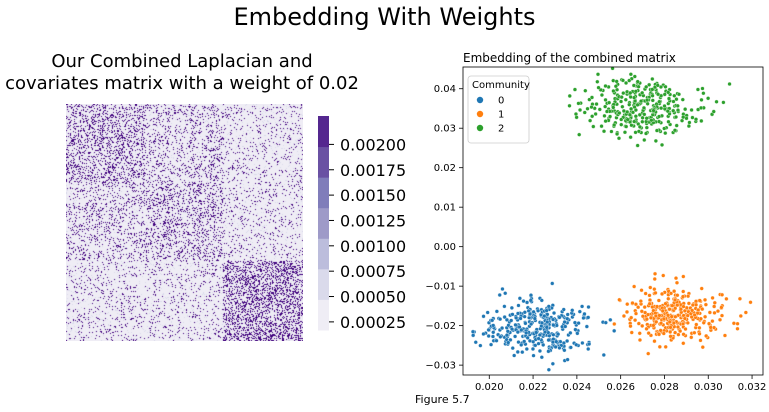 Image resolution: width=769 pixels, height=412 pixels. Describe the element at coordinates (498, 109) in the screenshot. I see `legend-box` at that location.